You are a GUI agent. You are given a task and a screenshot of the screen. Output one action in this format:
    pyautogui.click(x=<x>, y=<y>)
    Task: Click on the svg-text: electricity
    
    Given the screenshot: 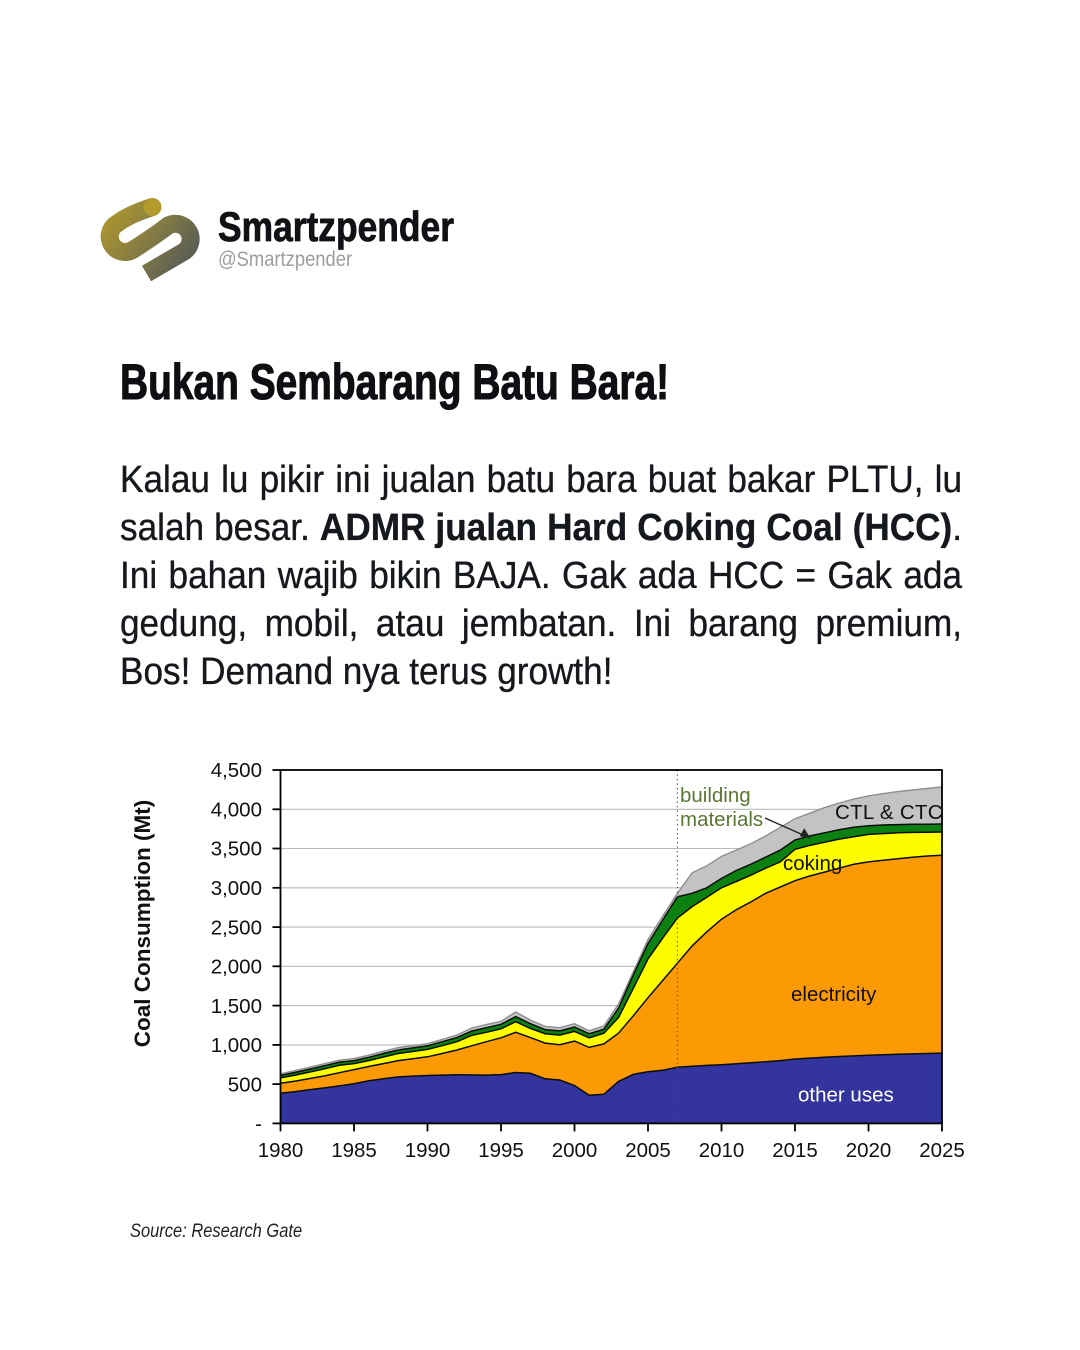 What is the action you would take?
    pyautogui.click(x=834, y=994)
    